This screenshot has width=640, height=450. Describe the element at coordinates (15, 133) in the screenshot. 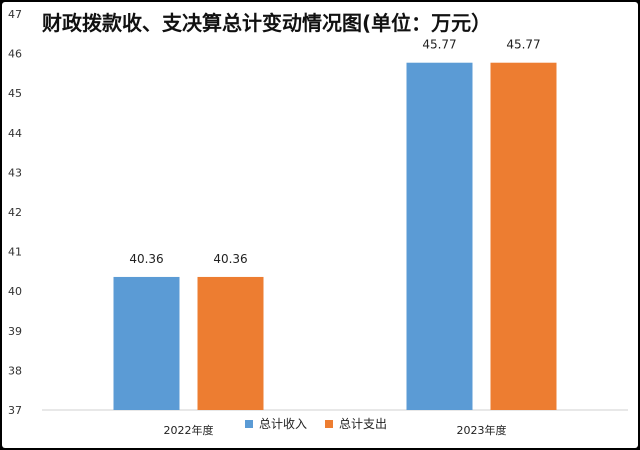

I see `y-tick-label: 44` at that location.